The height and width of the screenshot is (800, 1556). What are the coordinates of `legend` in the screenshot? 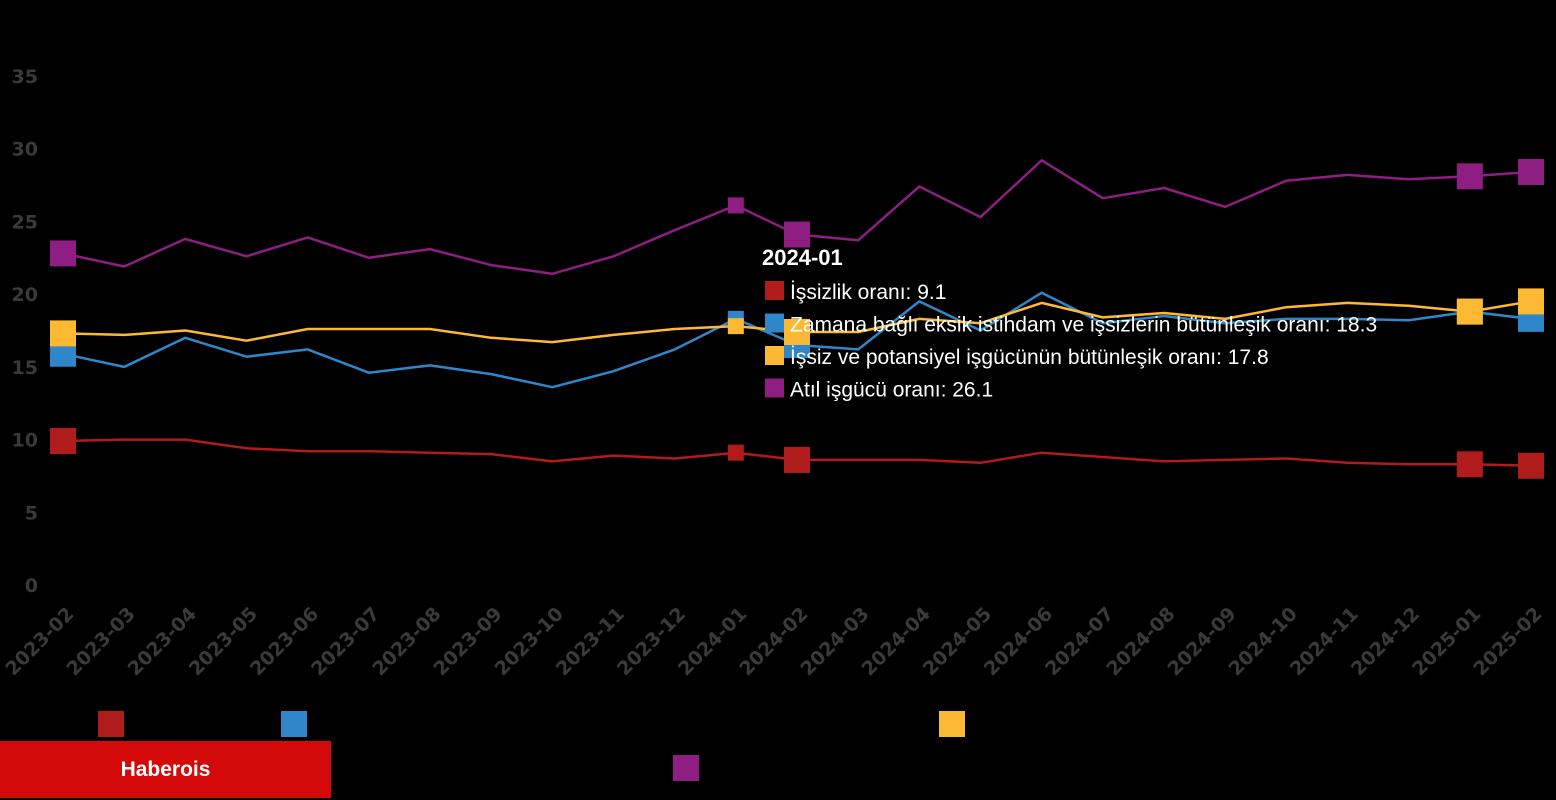 It's located at (531, 746).